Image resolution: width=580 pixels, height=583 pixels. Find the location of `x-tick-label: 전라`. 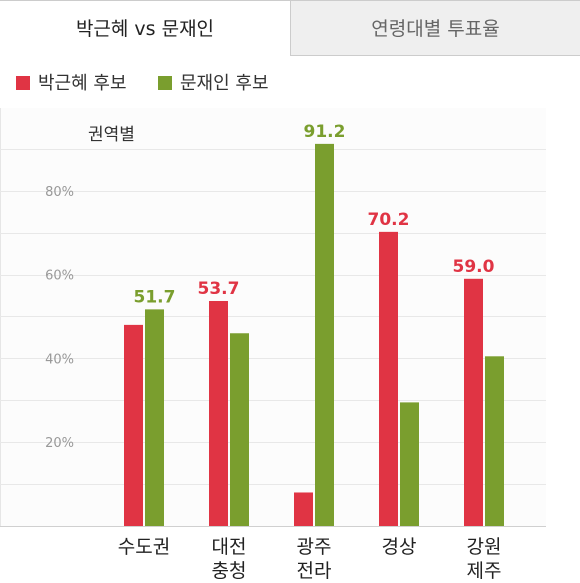

x-tick-label: 전라 is located at coordinates (314, 571).